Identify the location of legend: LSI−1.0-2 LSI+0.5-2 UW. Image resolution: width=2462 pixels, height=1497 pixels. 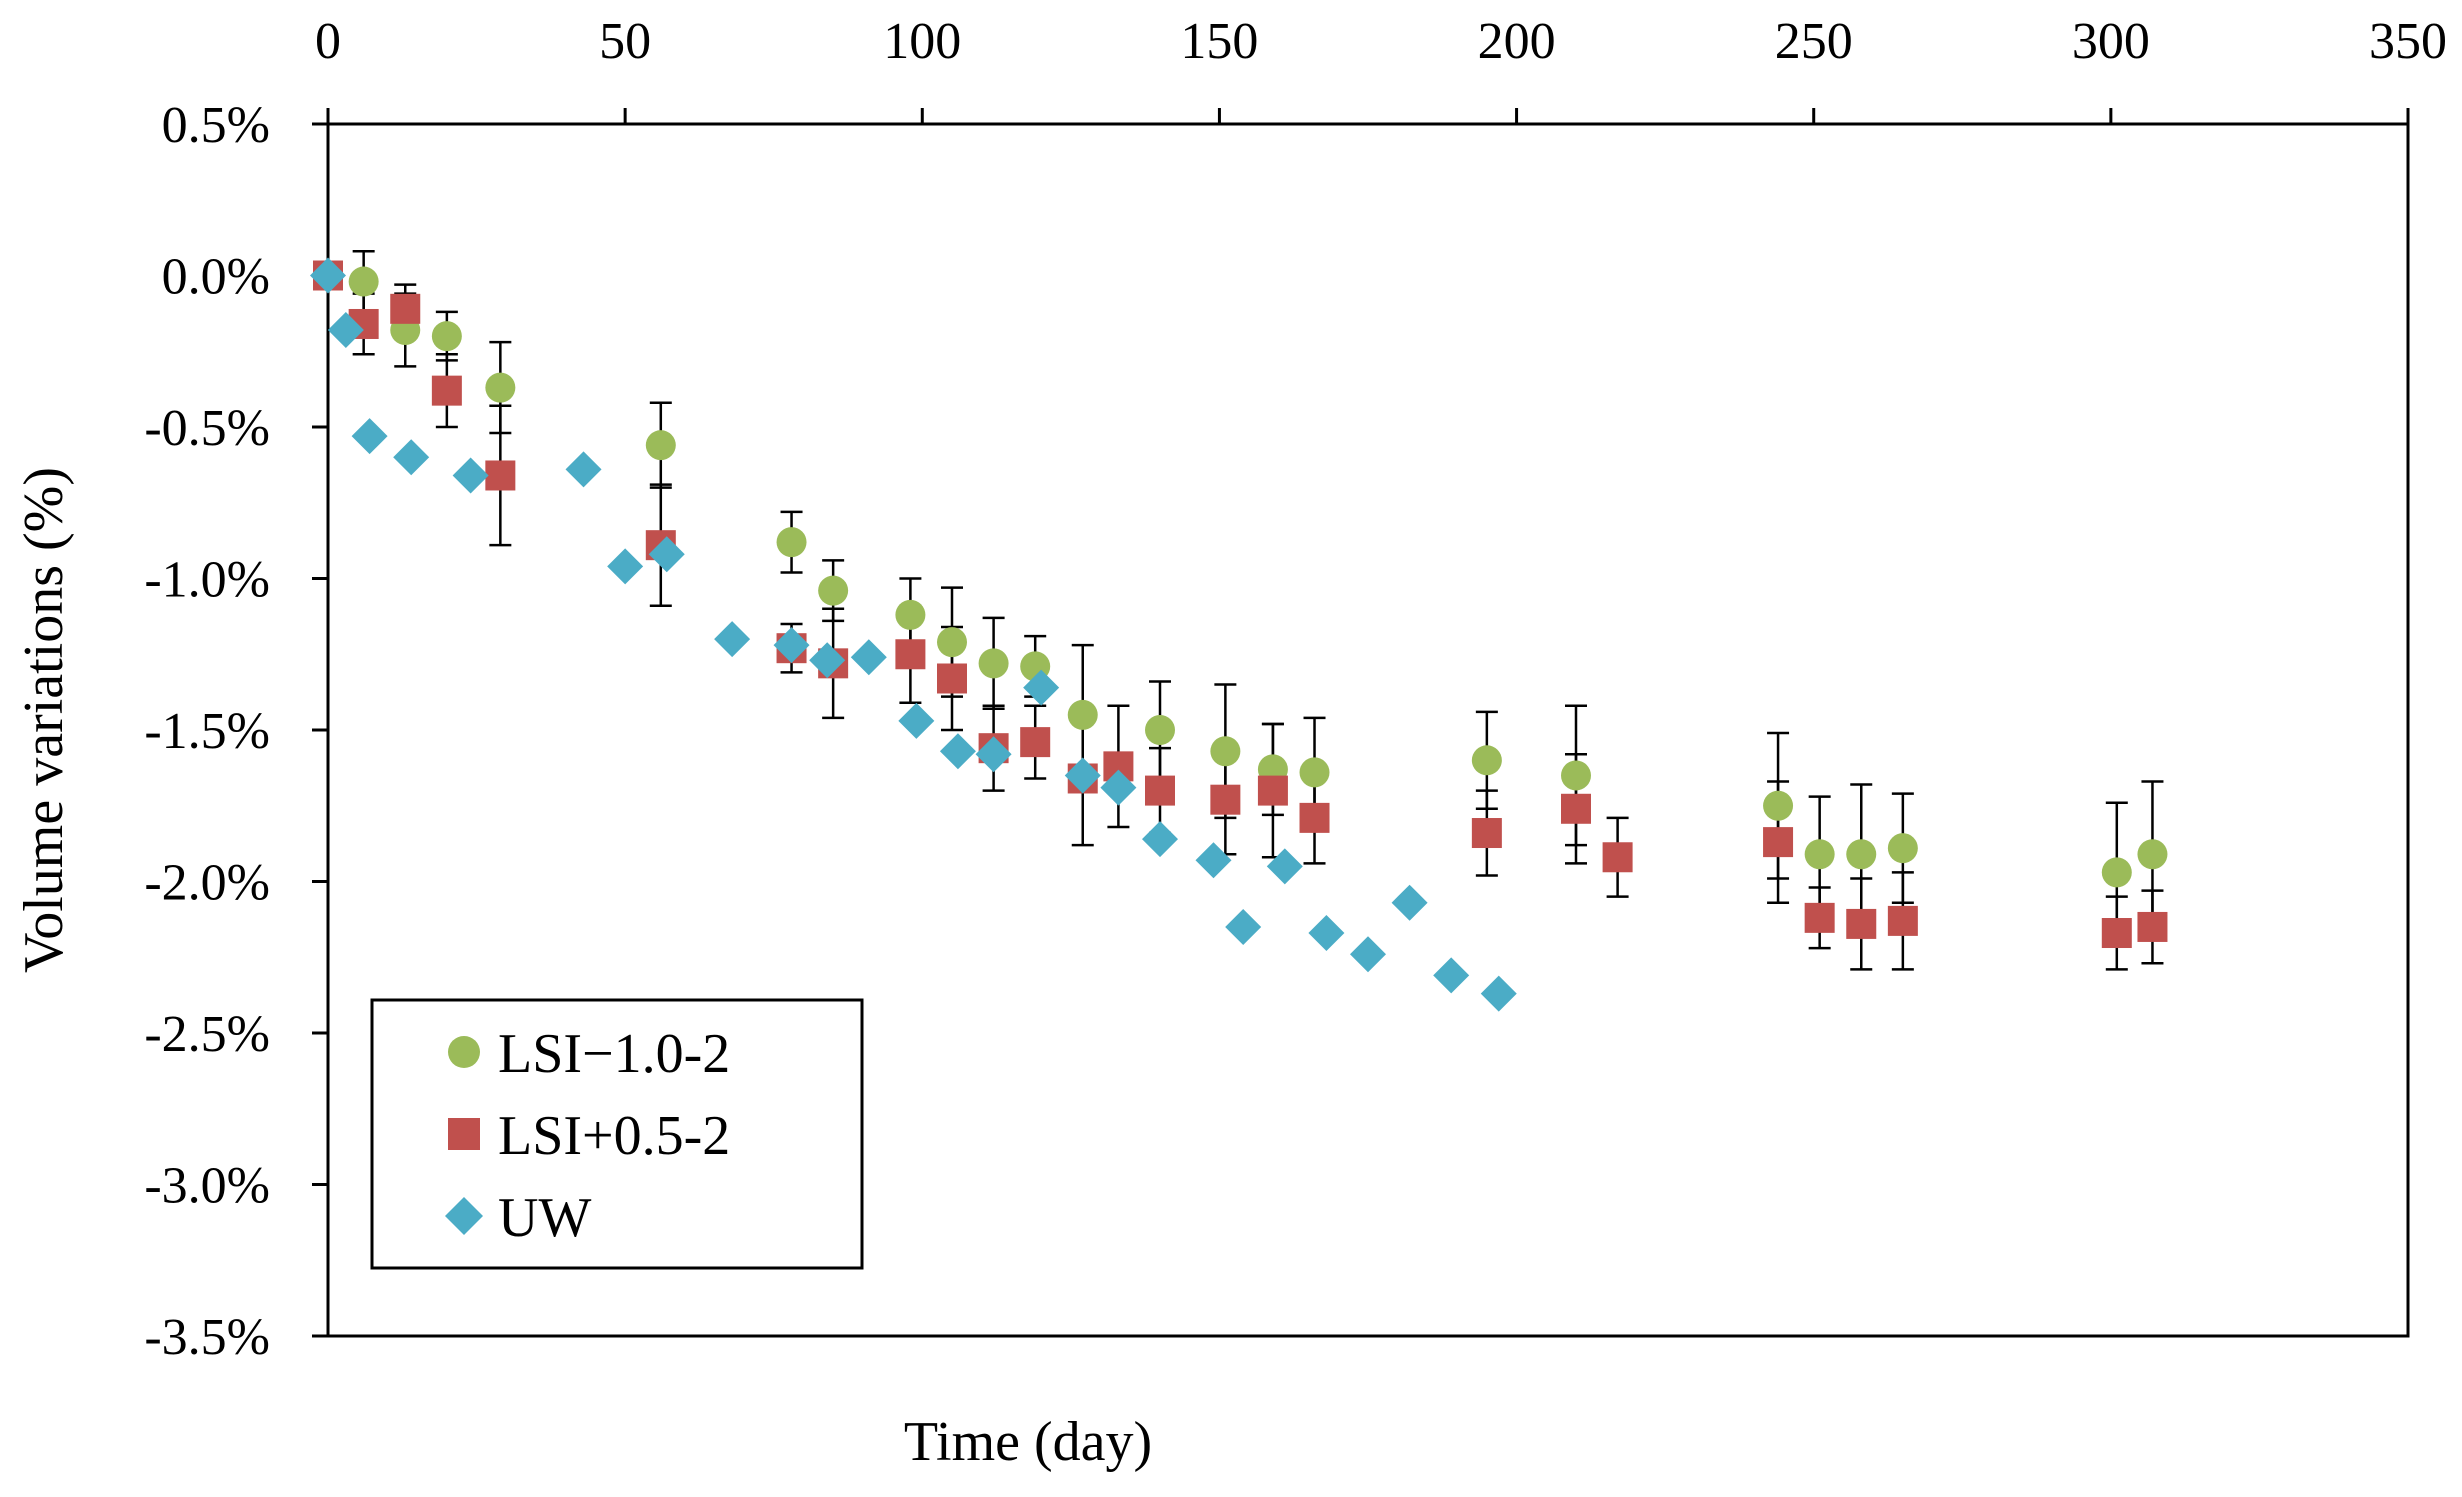
(617, 1134).